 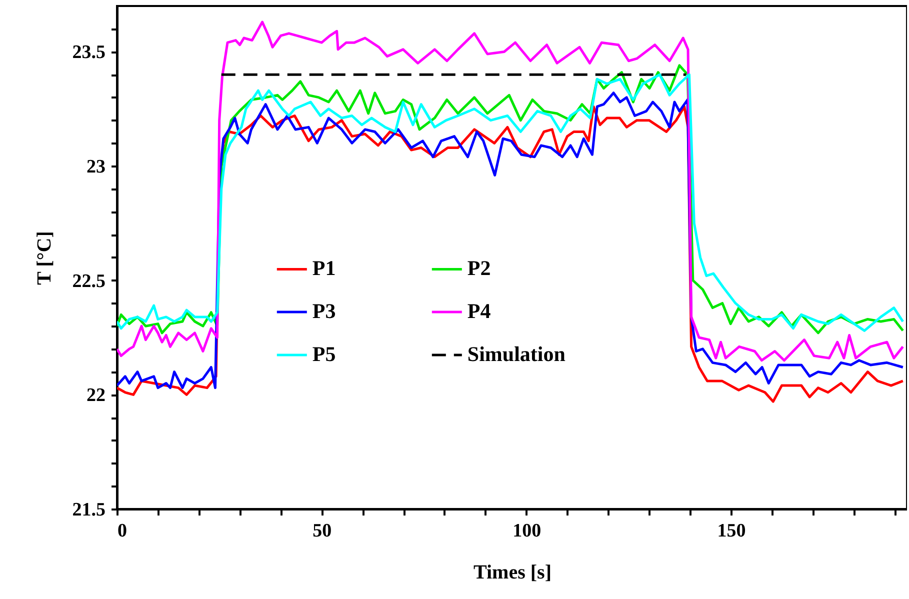 I want to click on y-tick-label: 23.5, so click(x=89, y=53).